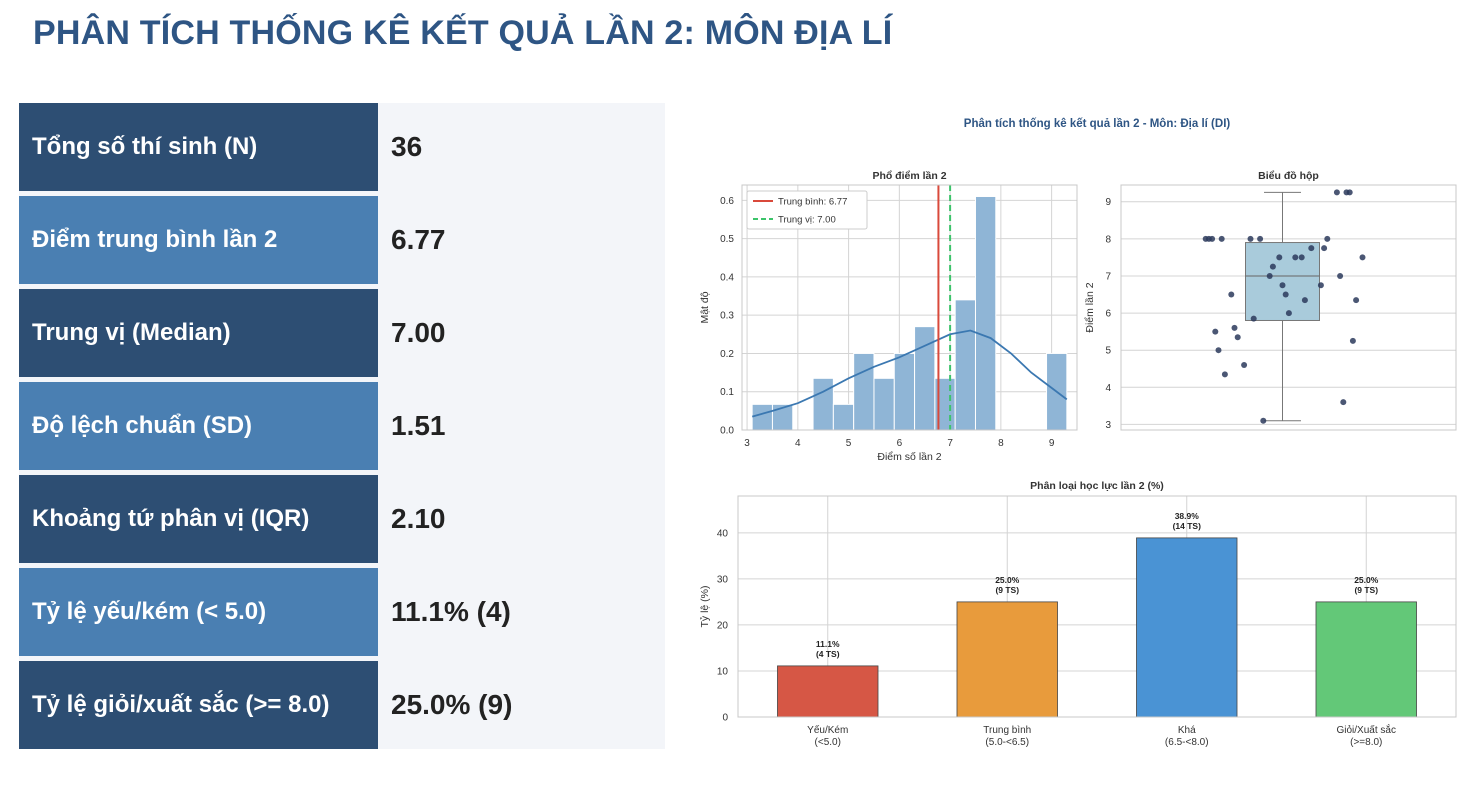 The image size is (1472, 788). Describe the element at coordinates (723, 579) in the screenshot. I see `bar-y-tick-label: 30` at that location.